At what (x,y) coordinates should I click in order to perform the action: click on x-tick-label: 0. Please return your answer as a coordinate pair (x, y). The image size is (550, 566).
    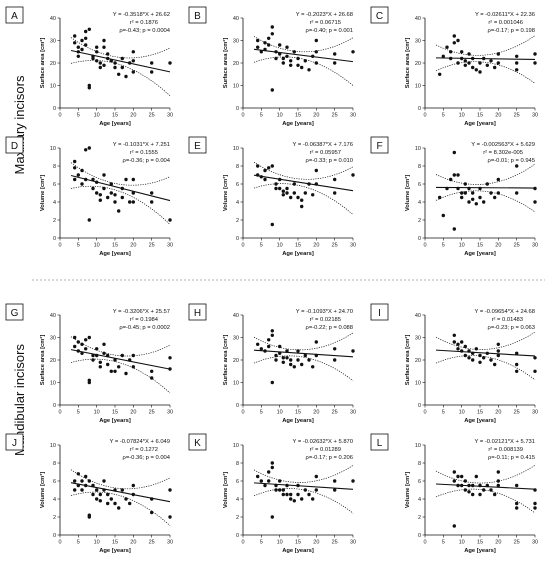
    Looking at the image, I should click on (242, 413).